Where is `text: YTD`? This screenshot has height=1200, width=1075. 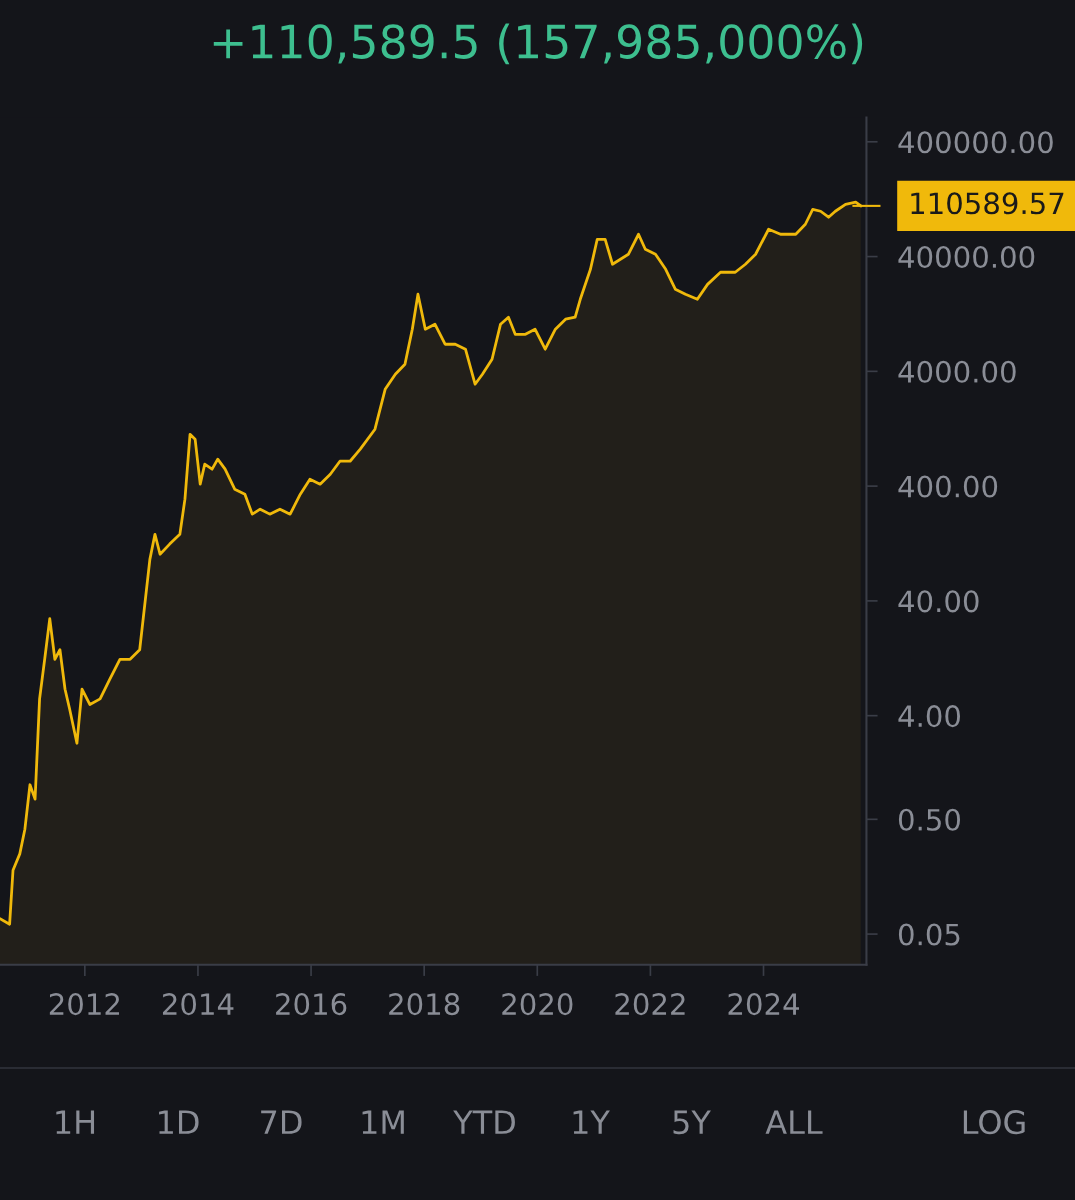
text: YTD is located at coordinates (484, 1122).